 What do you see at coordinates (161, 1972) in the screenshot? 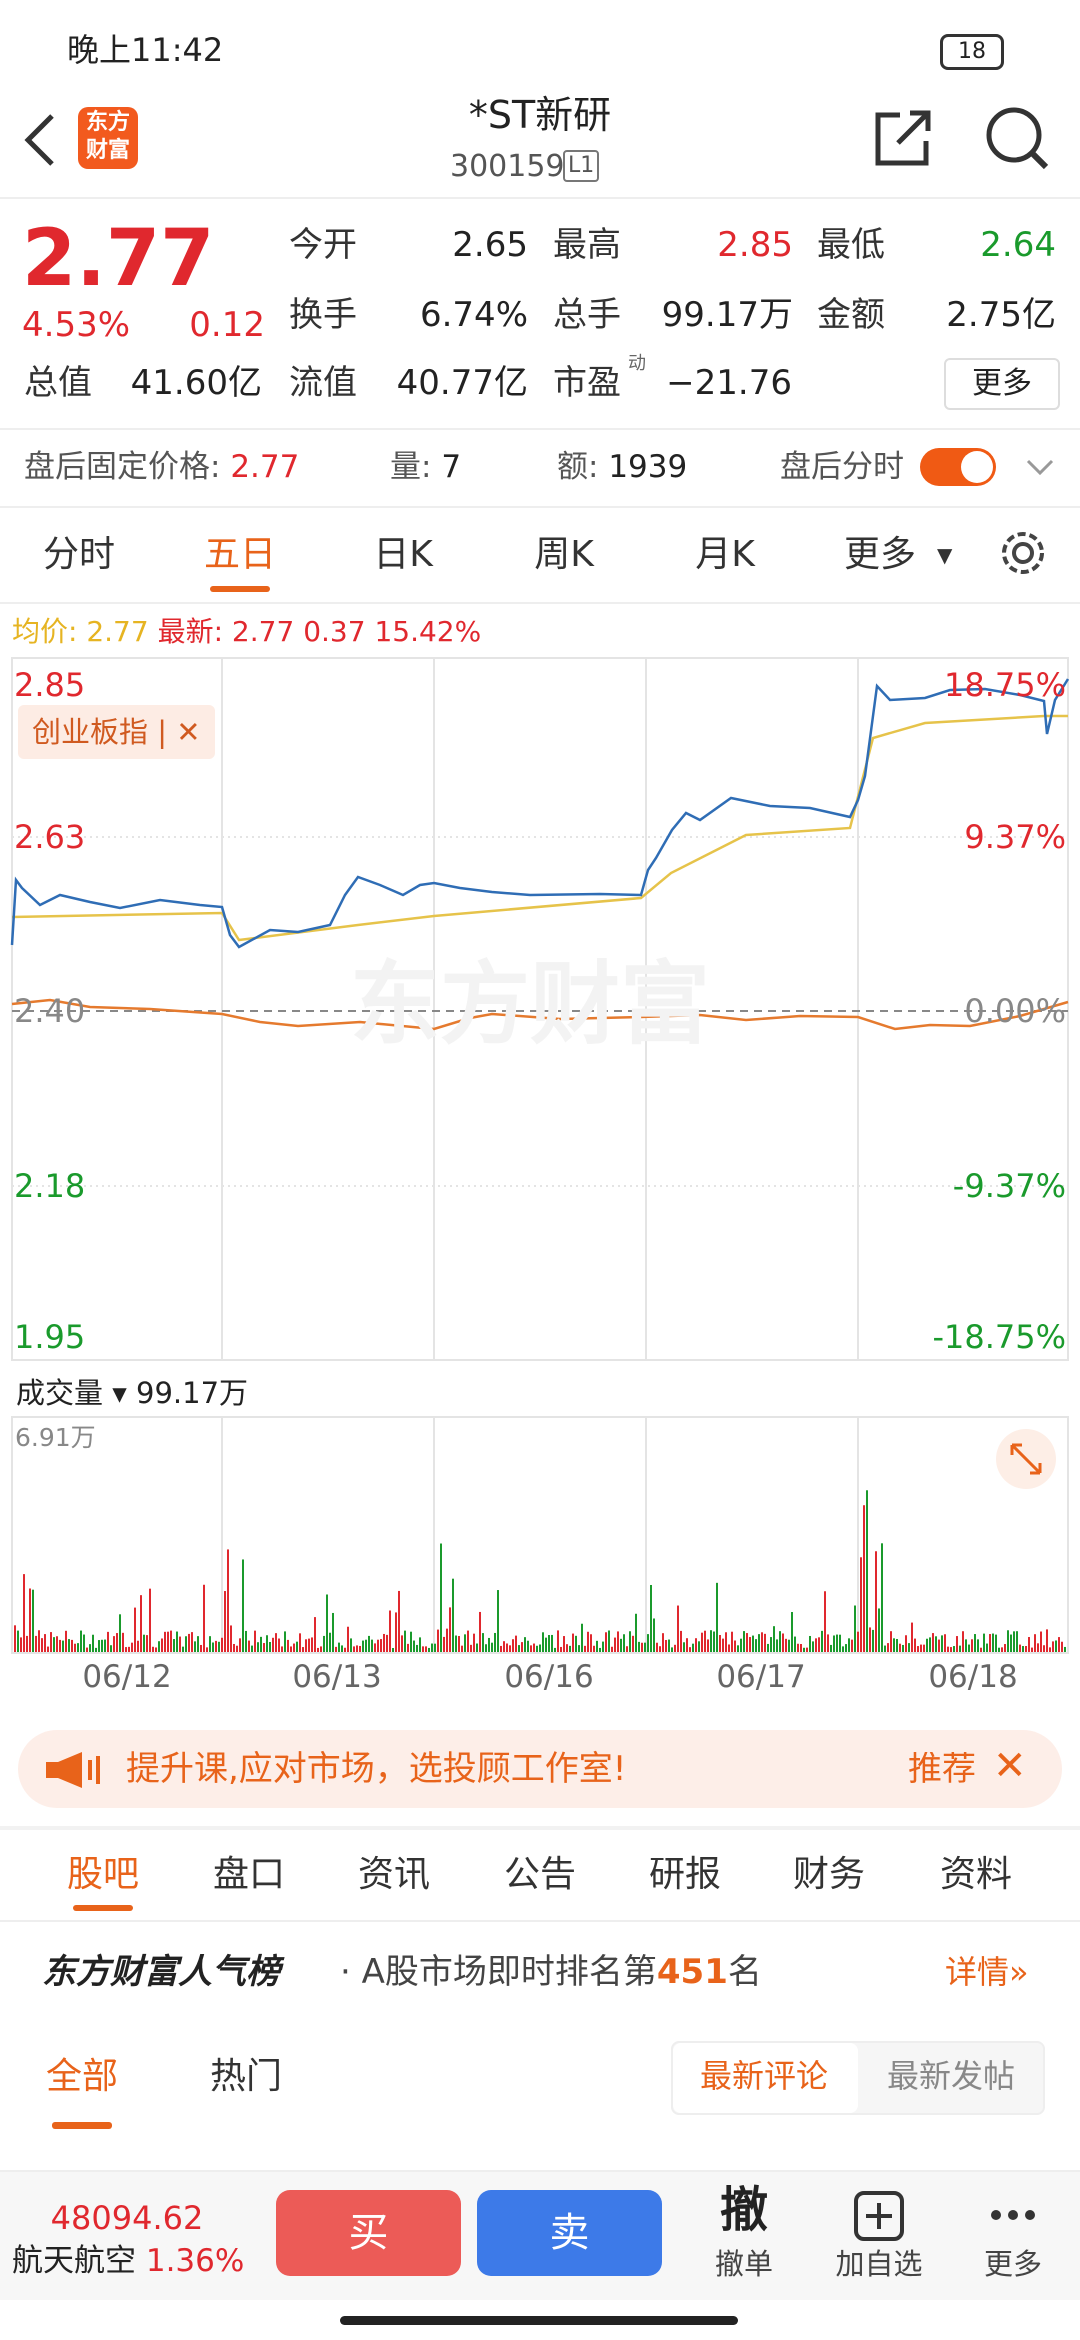
I see `ranking-title: 东方财富人气榜` at bounding box center [161, 1972].